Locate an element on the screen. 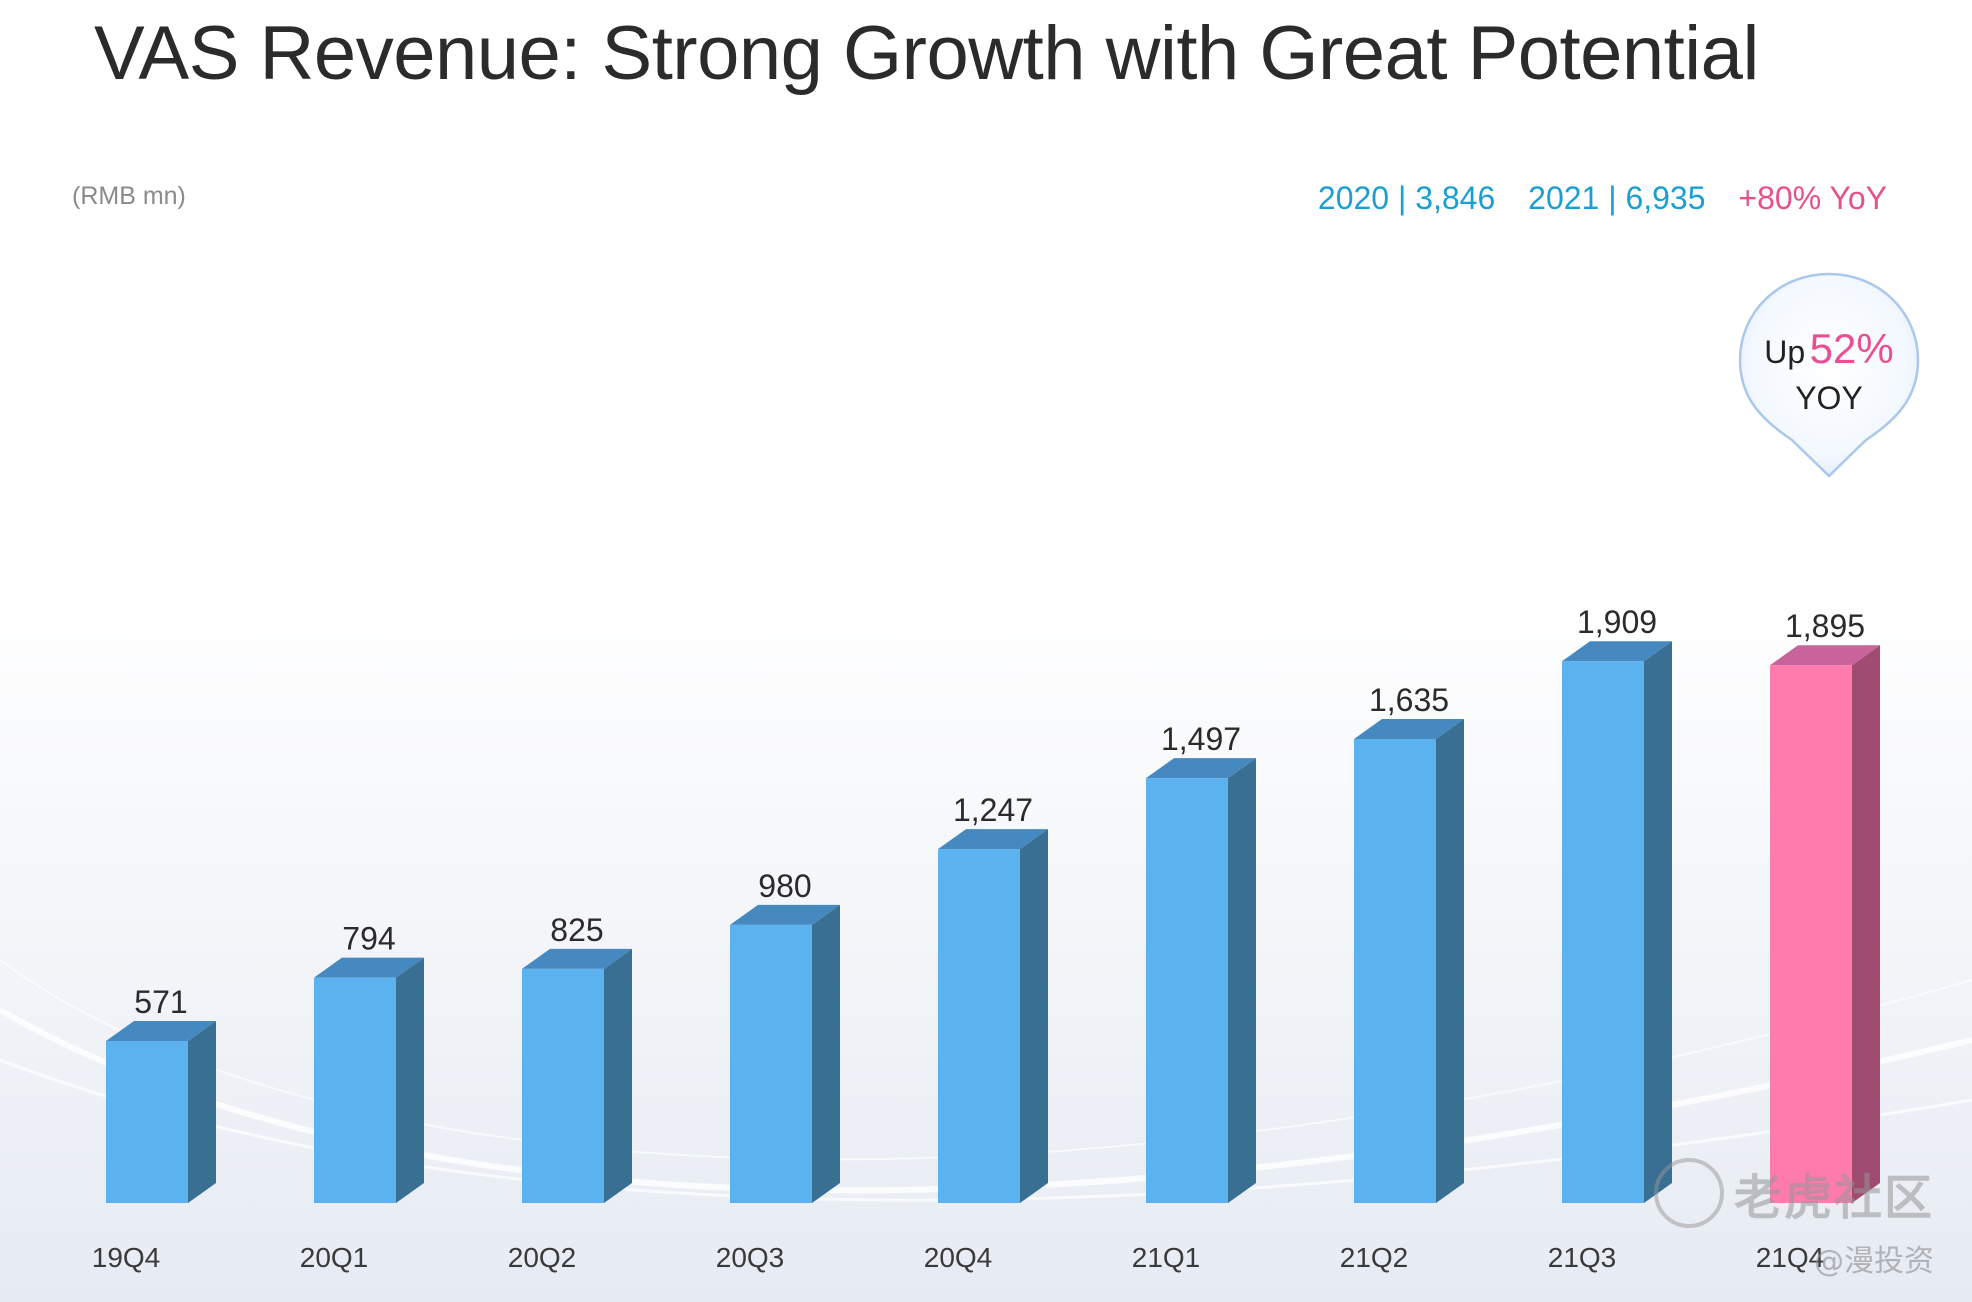 This screenshot has height=1302, width=1972. watermark-brand: 老虎社区 is located at coordinates (1833, 1198).